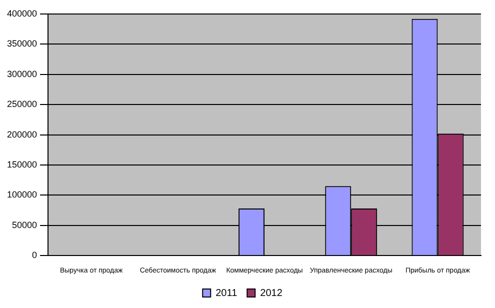 This screenshot has height=308, width=495. Describe the element at coordinates (35, 255) in the screenshot. I see `y-tick-label: 0` at that location.